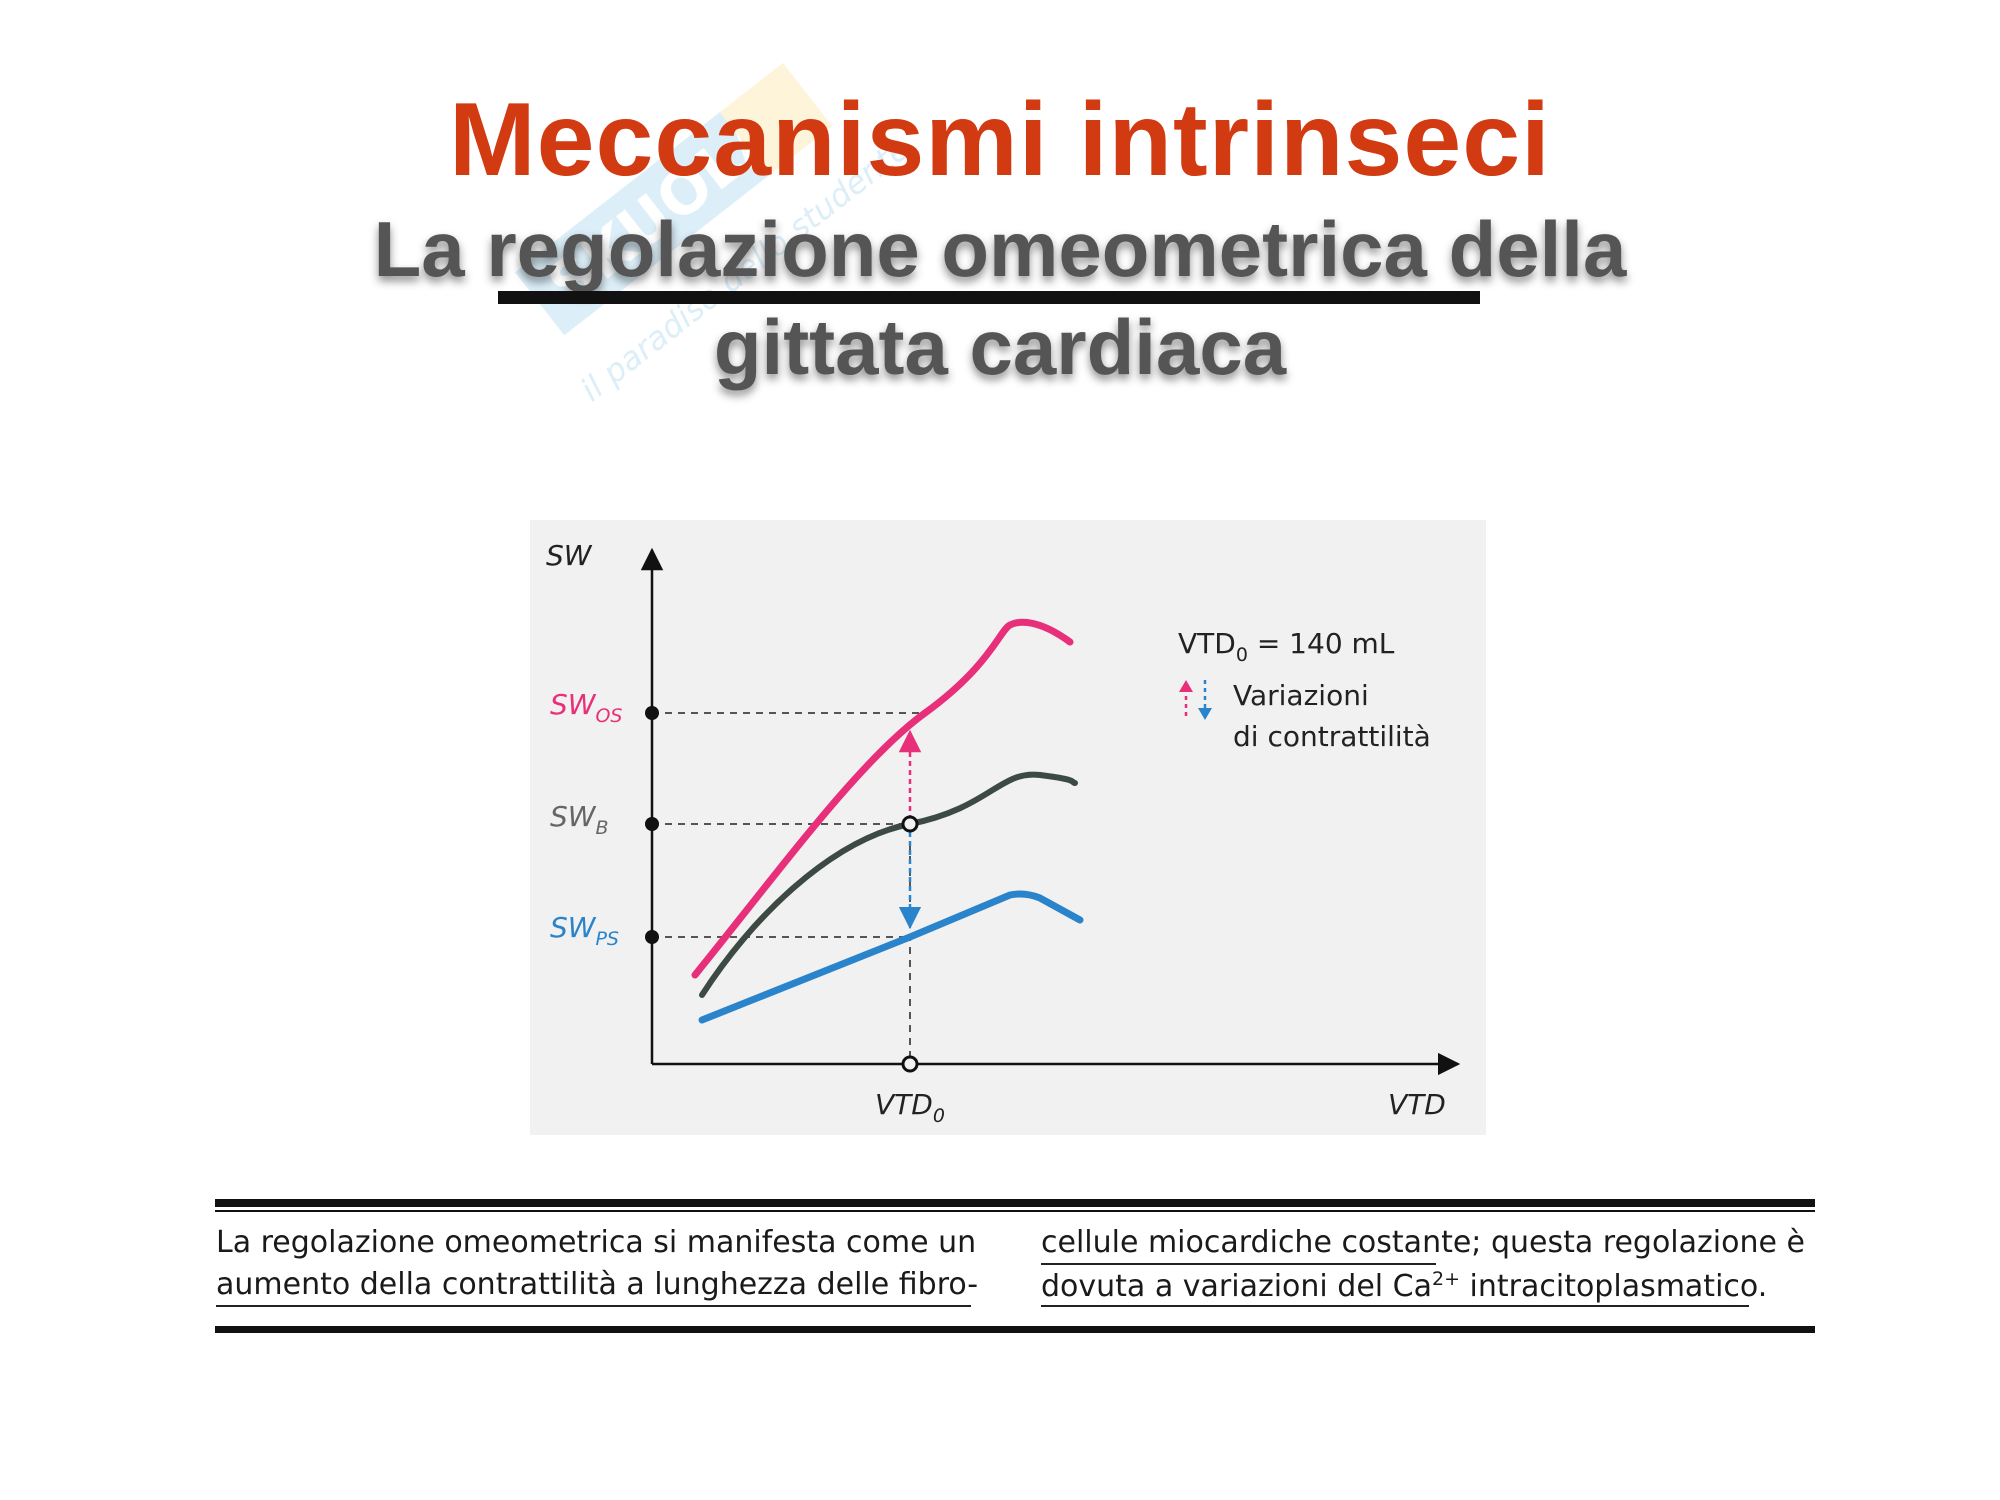  What do you see at coordinates (1000, 347) in the screenshot?
I see `slide-subtitle-line-2: gittata cardiaca` at bounding box center [1000, 347].